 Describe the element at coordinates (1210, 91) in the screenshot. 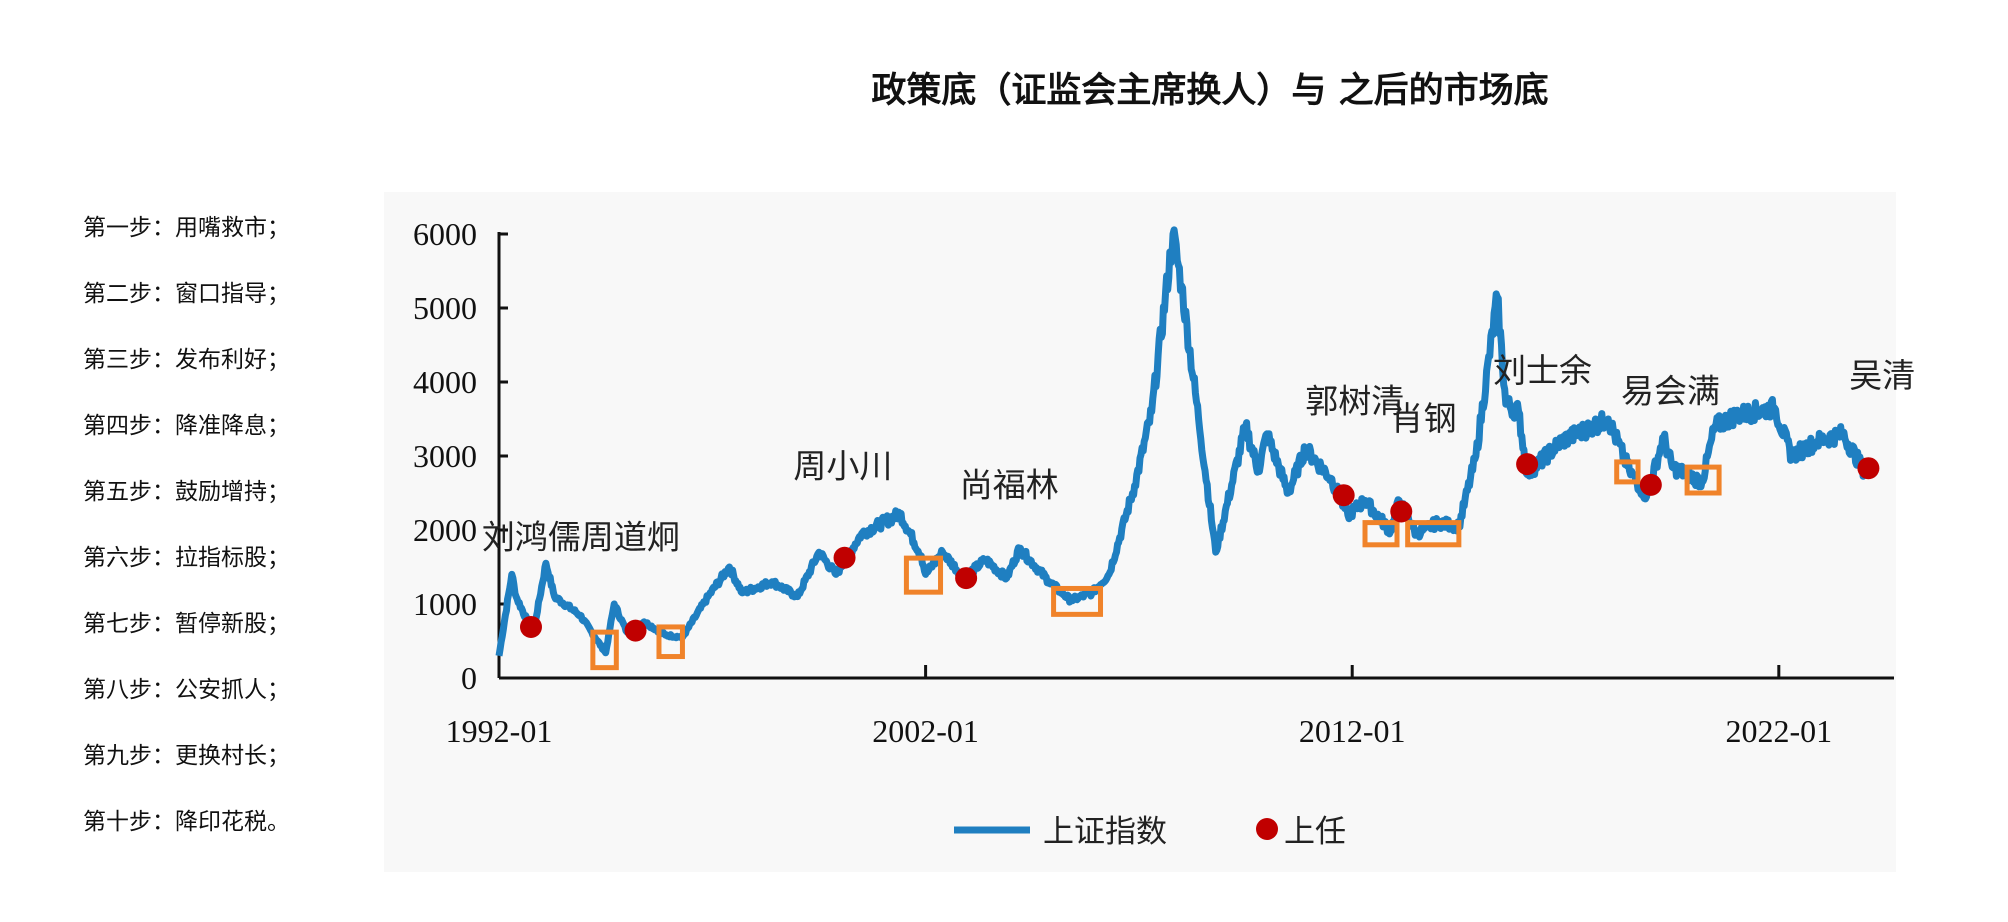

I see `page-title: 政策底（证监会主席换人）与 之后的市场底` at that location.